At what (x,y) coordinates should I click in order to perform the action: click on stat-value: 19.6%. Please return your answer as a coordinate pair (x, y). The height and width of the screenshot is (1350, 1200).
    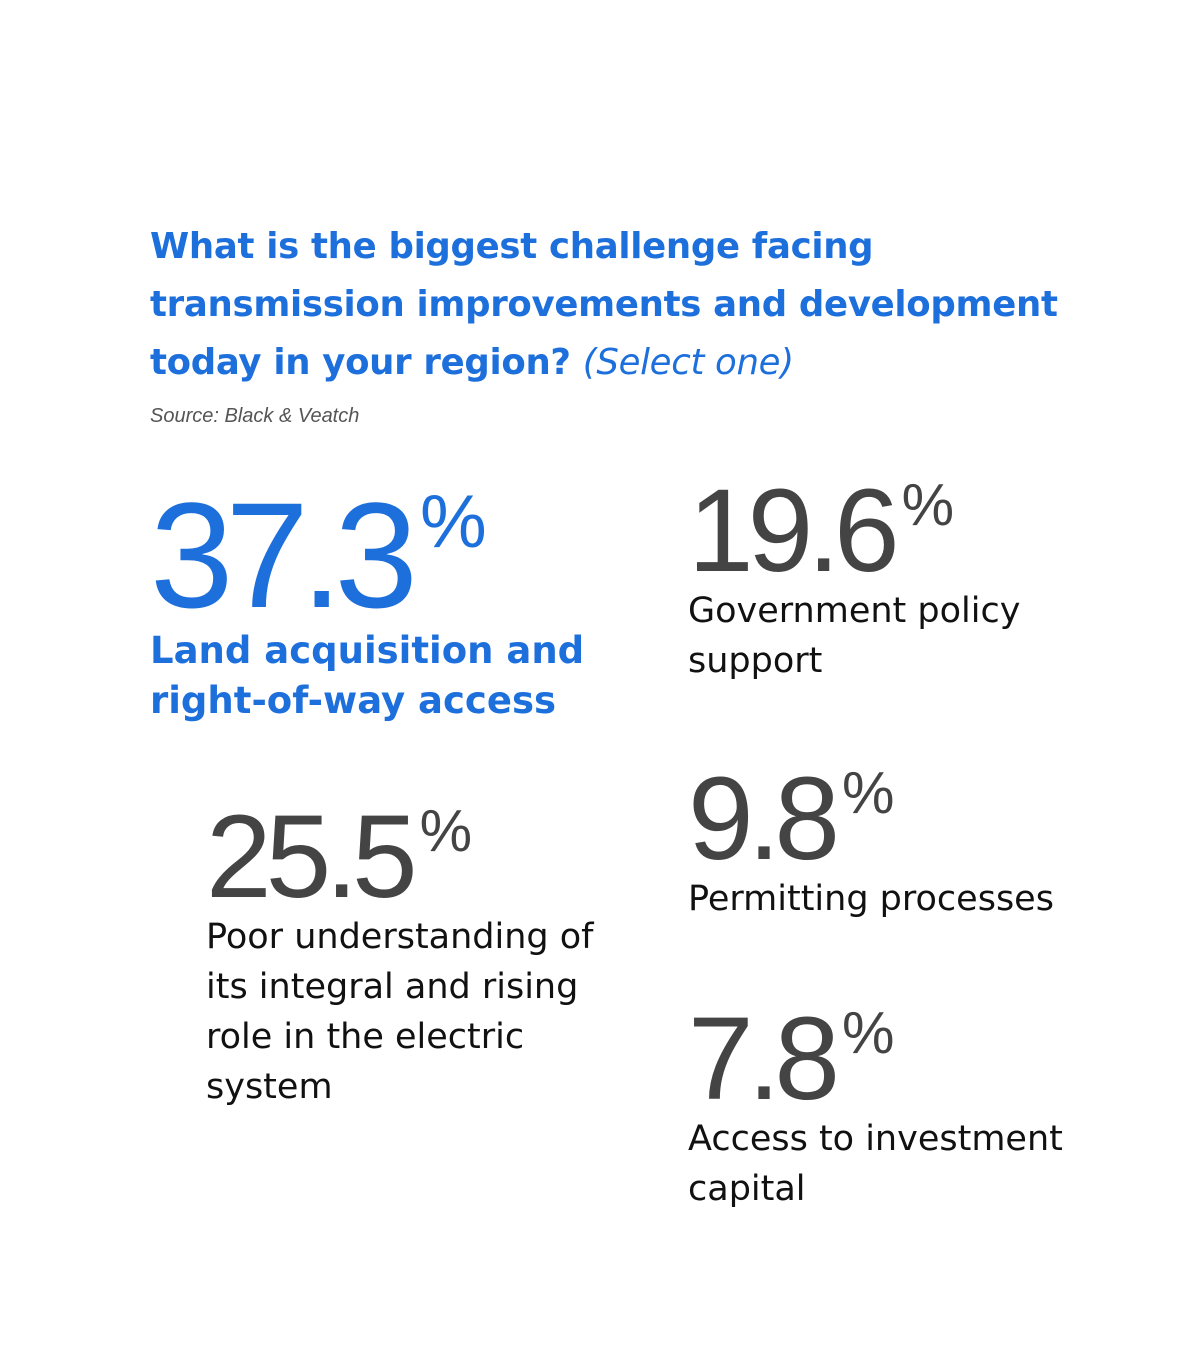
    Looking at the image, I should click on (898, 531).